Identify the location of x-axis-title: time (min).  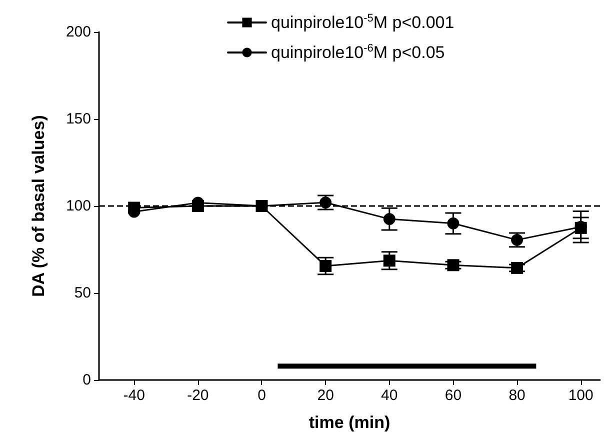
(349, 422).